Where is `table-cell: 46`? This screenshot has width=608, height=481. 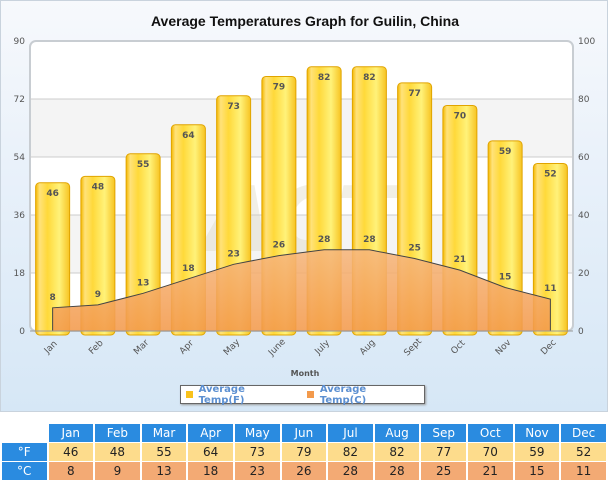
table-cell: 46 is located at coordinates (71, 452).